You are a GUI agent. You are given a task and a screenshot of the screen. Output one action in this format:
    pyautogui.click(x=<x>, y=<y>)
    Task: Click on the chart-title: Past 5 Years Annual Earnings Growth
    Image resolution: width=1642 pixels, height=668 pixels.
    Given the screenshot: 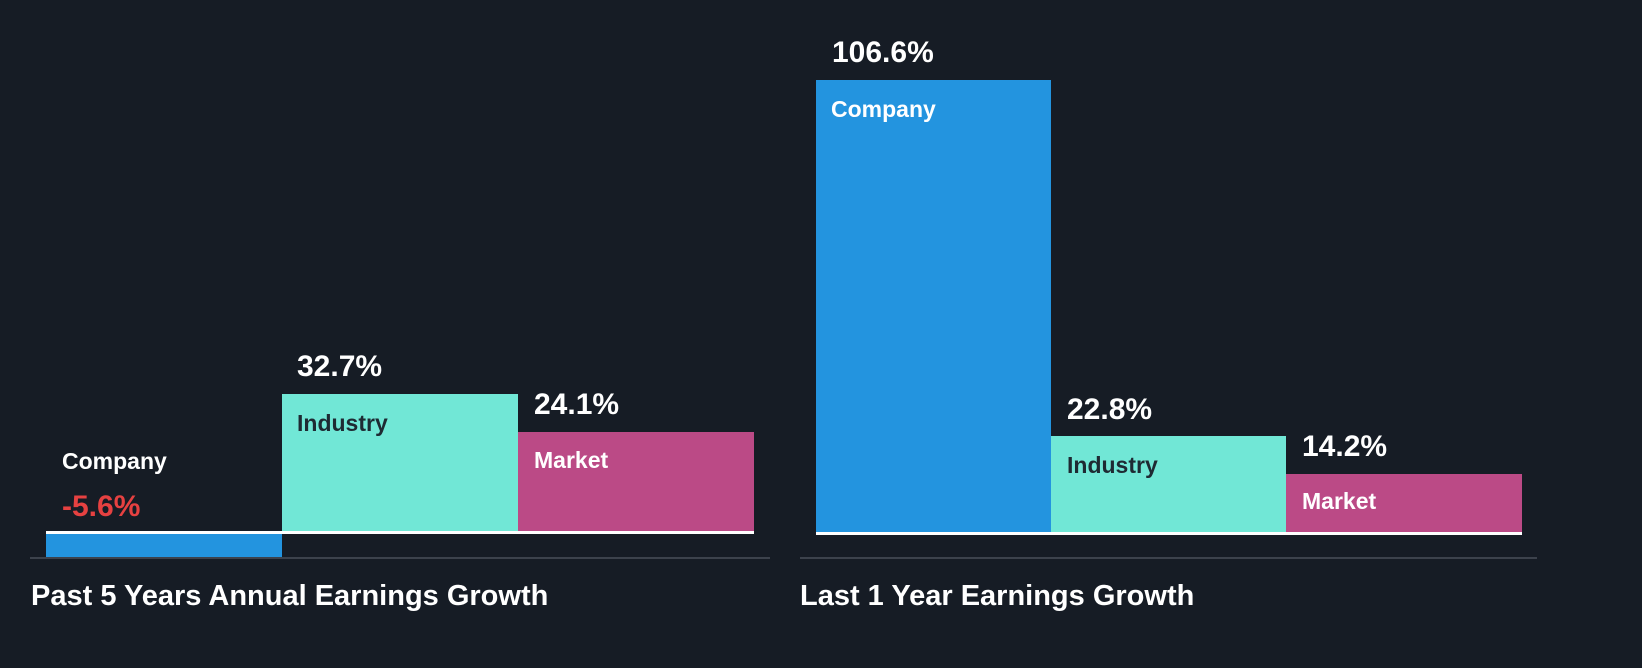 What is the action you would take?
    pyautogui.click(x=290, y=596)
    